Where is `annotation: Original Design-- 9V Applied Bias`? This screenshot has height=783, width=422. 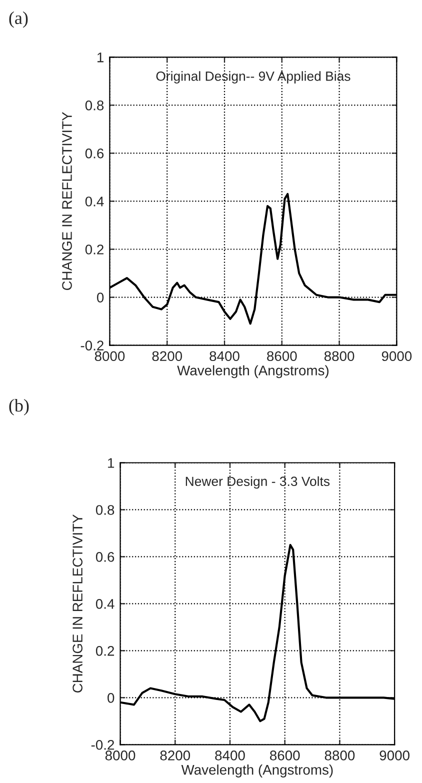
annotation: Original Design-- 9V Applied Bias is located at coordinates (253, 77).